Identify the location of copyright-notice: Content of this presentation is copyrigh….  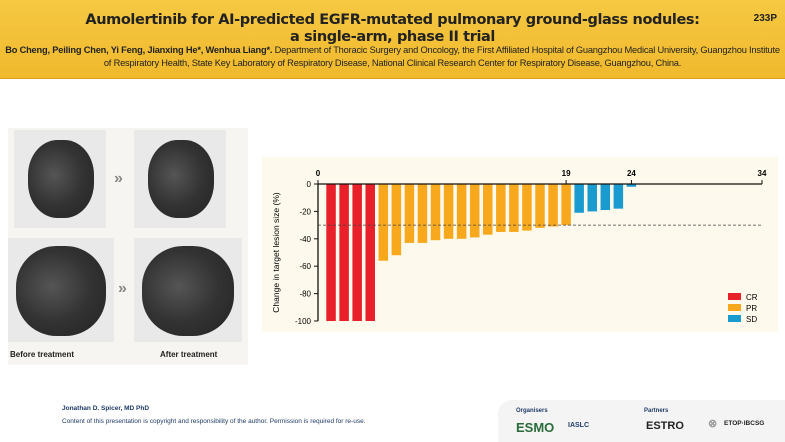
(214, 421).